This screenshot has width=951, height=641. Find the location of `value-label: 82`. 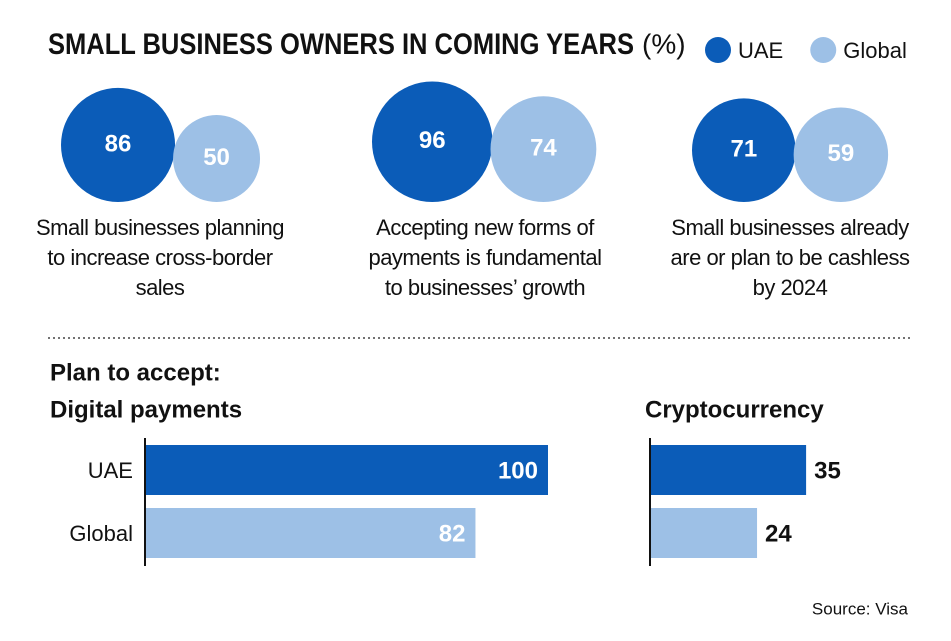

value-label: 82 is located at coordinates (452, 533).